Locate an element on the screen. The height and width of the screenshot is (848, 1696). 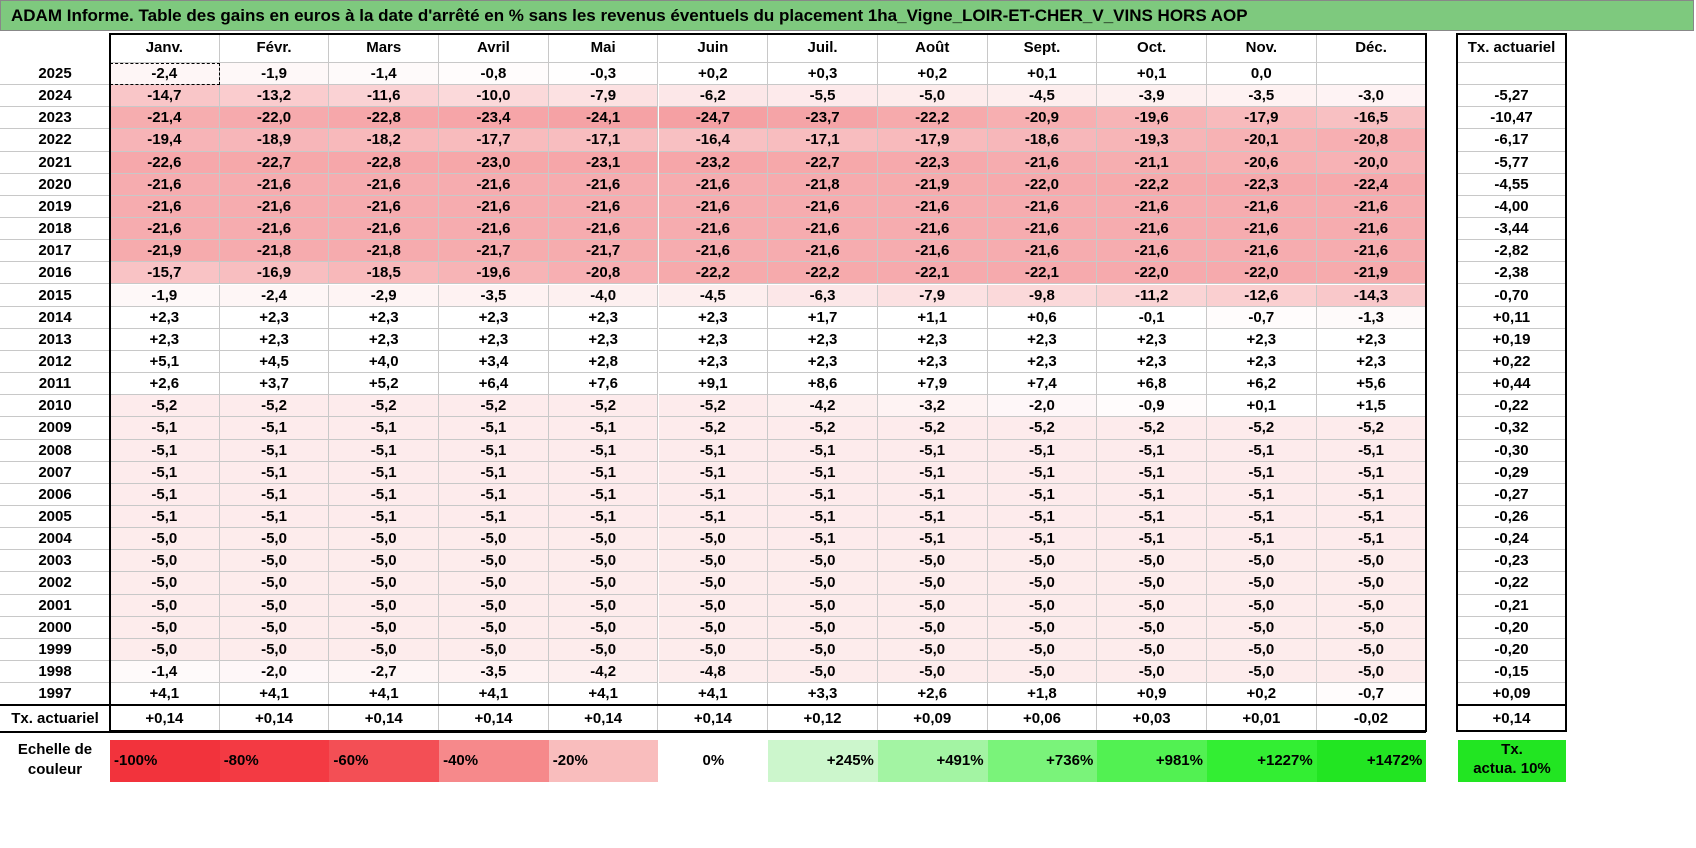
value-cell: -21,9 is located at coordinates (1371, 273).